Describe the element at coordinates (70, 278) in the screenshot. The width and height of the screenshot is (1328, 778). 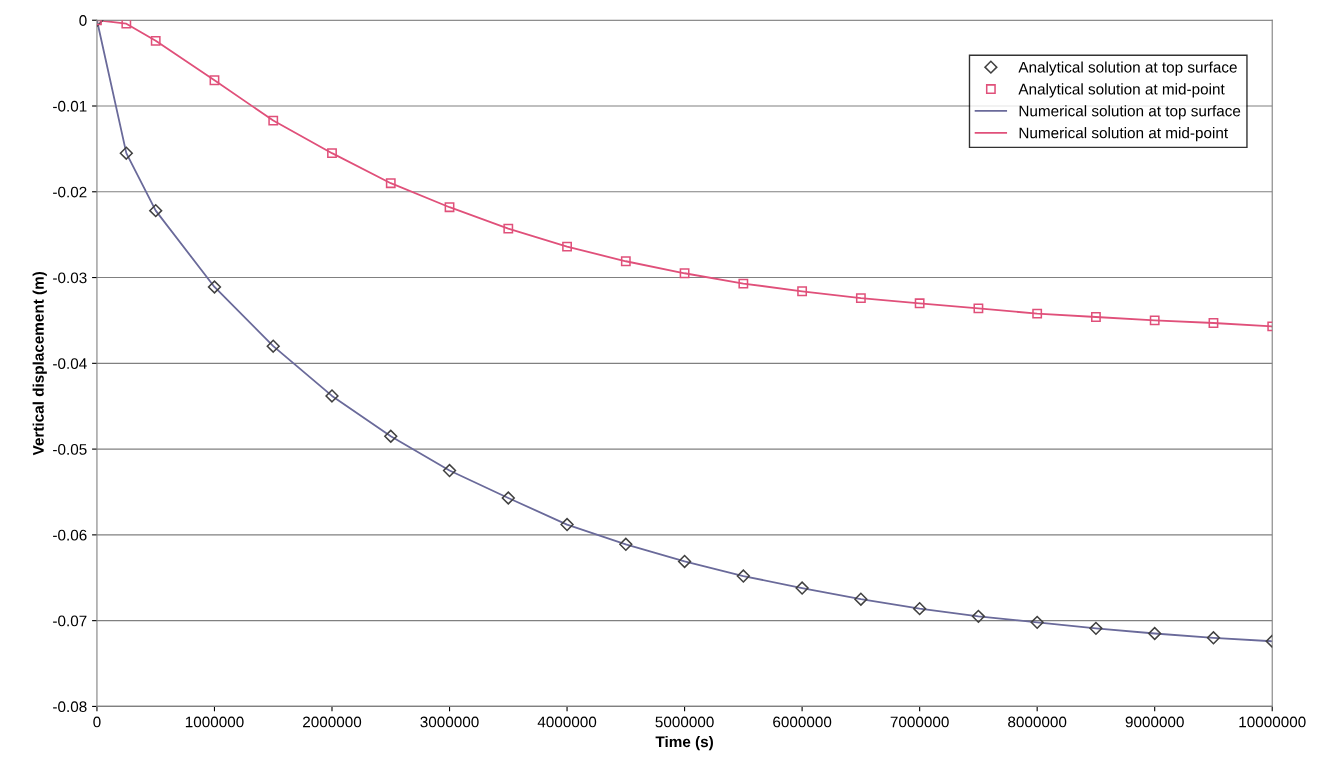
I see `y-tick-label: -0.03` at that location.